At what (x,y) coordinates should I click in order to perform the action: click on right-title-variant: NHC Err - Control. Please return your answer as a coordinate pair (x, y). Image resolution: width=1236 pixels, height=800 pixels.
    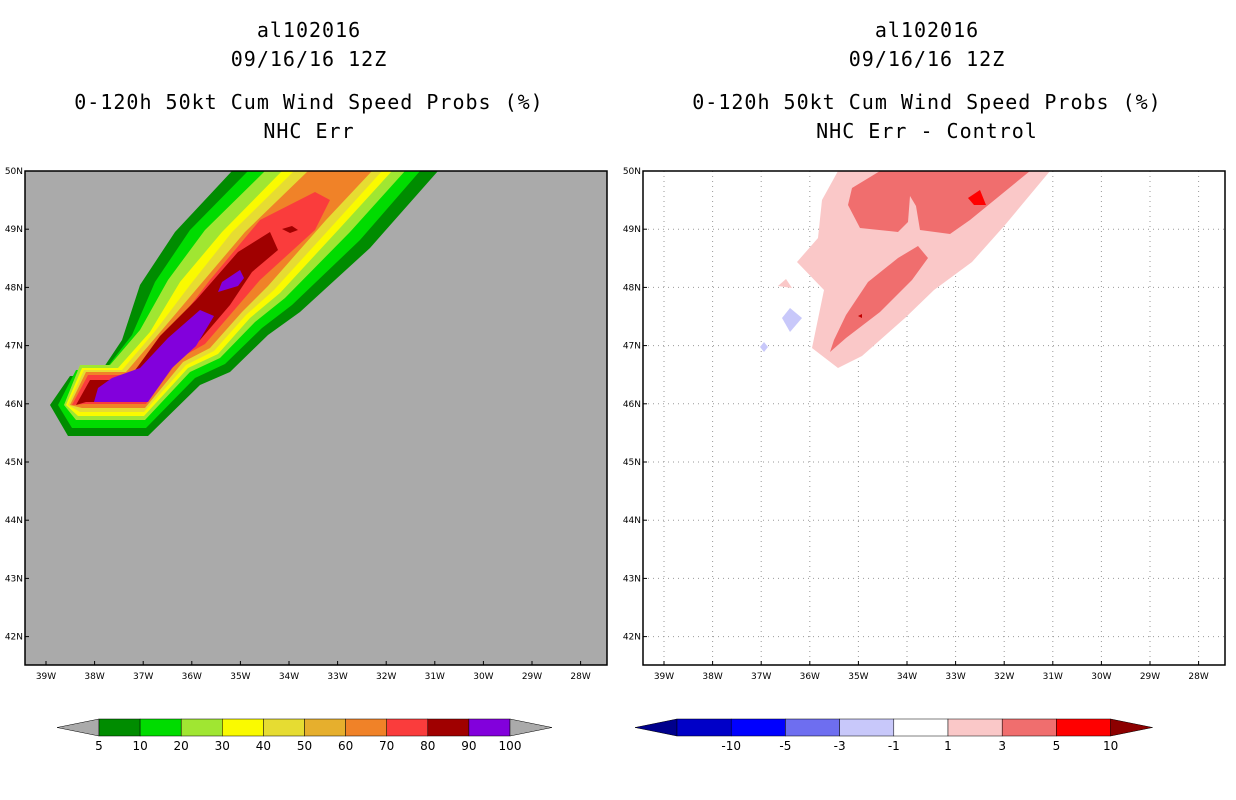
    Looking at the image, I should click on (927, 131).